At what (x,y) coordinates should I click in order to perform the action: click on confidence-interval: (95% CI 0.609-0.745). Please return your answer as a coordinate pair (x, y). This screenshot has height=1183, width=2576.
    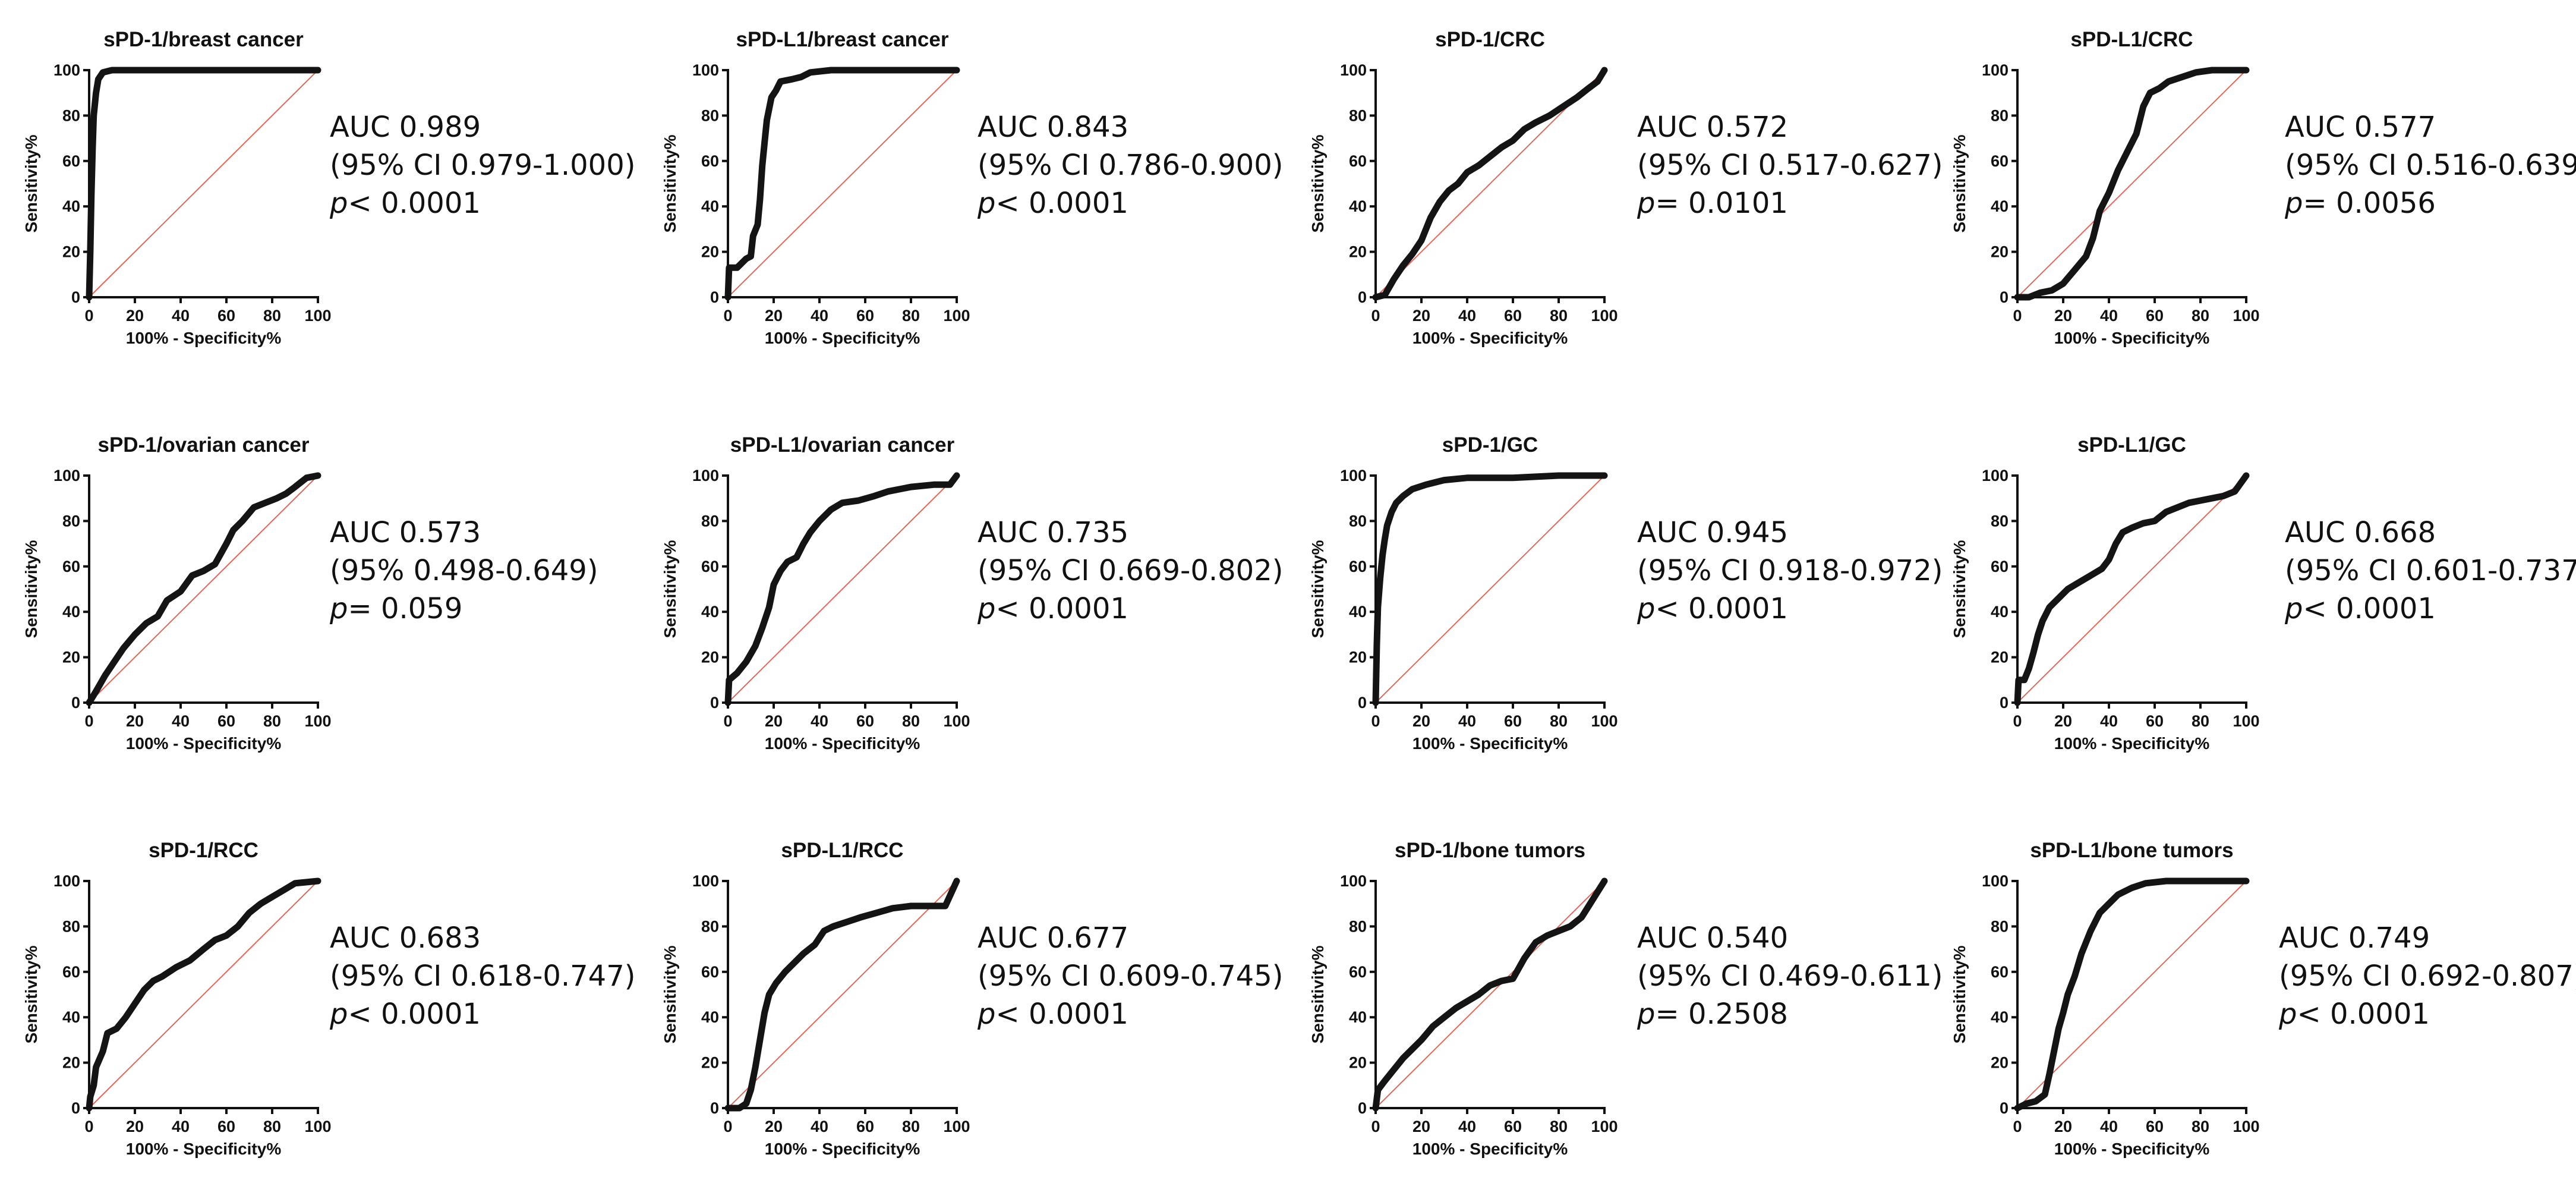
    Looking at the image, I should click on (1131, 976).